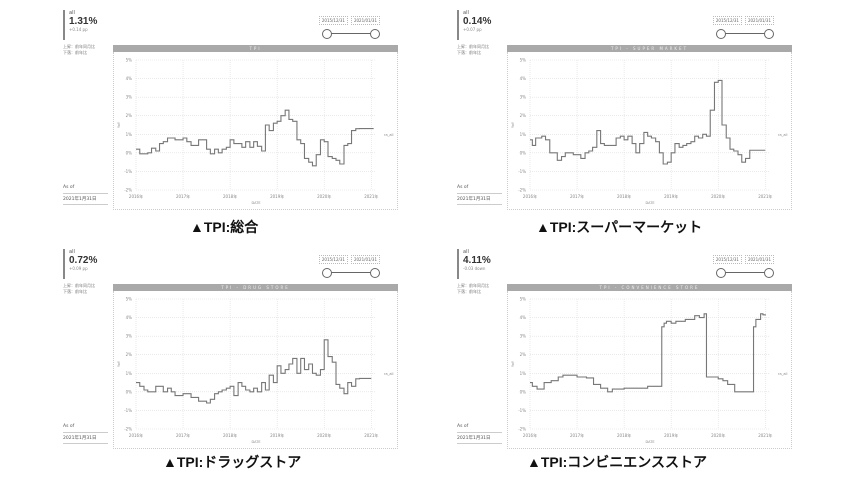 The height and width of the screenshot is (478, 849). Describe the element at coordinates (472, 29) in the screenshot. I see `kpi-change: +0.07 pp` at that location.